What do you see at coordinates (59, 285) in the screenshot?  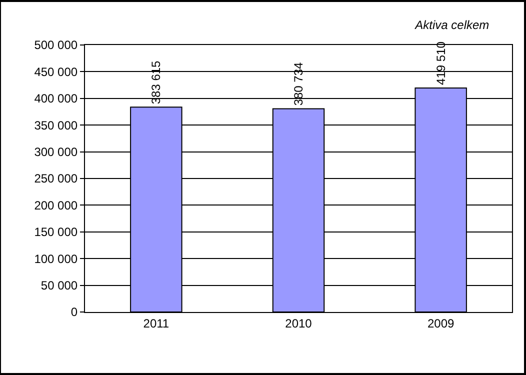 I see `y-tick-label: 50 000` at bounding box center [59, 285].